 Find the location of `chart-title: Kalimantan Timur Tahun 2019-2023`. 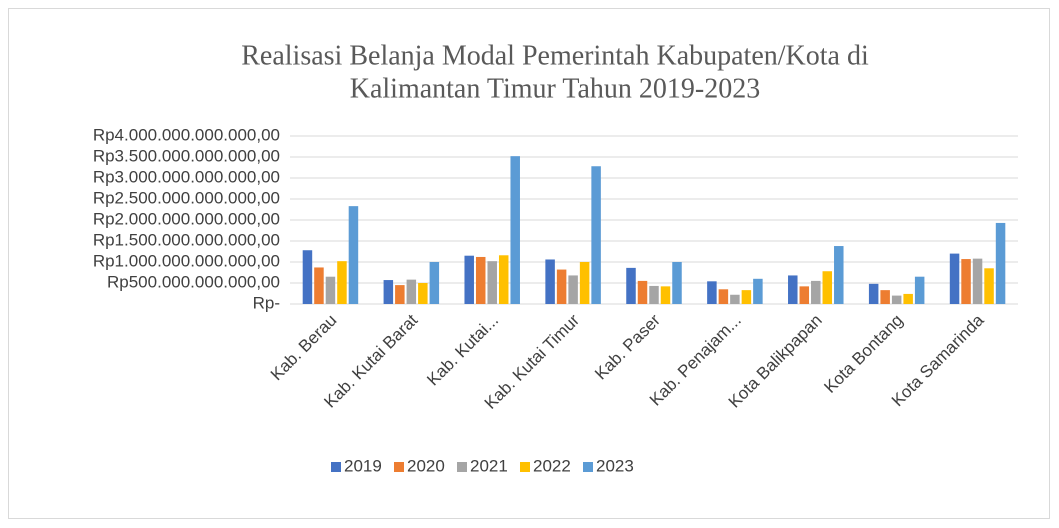

chart-title: Kalimantan Timur Tahun 2019-2023 is located at coordinates (555, 88).